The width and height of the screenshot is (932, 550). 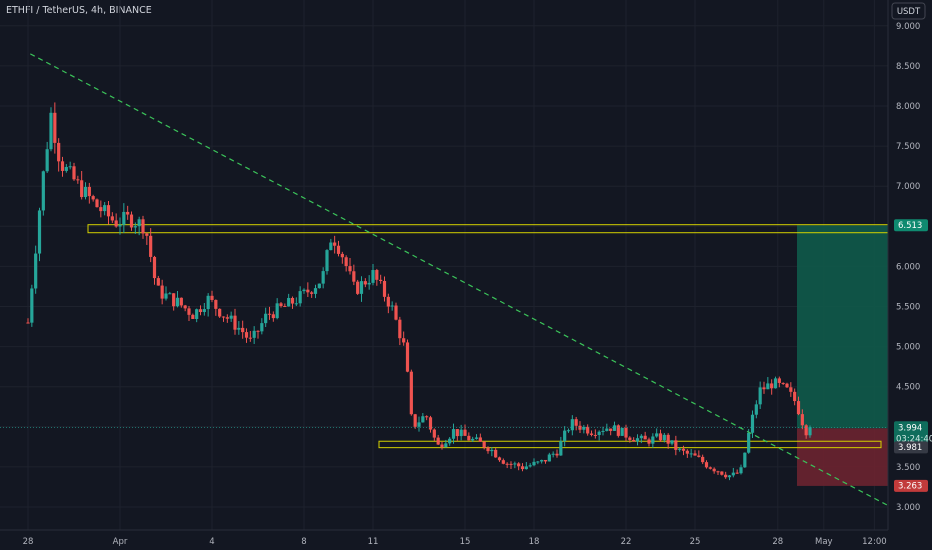 I want to click on time-tick-label: 25, so click(x=695, y=542).